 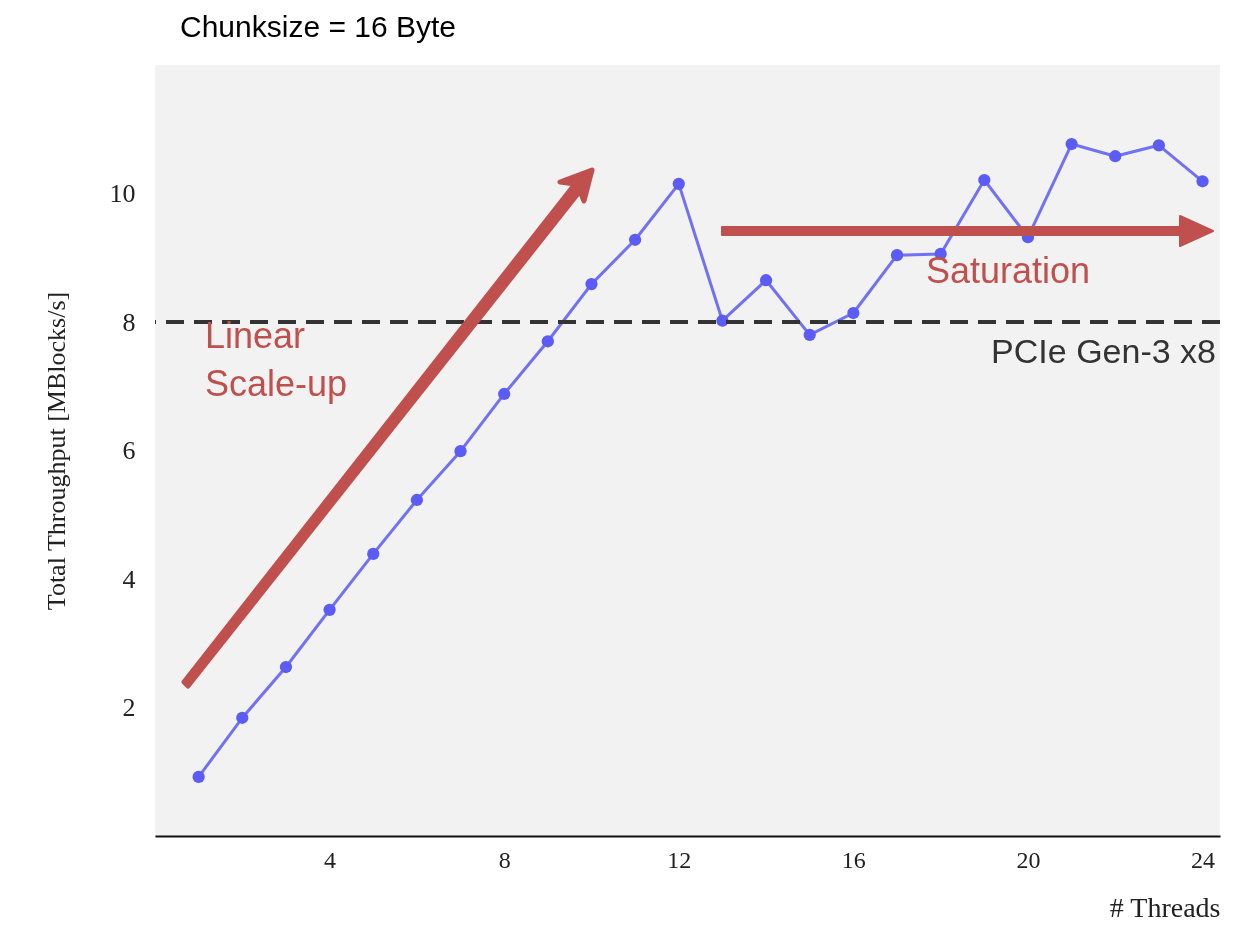 I want to click on y-tick-label: 6, so click(x=129, y=450).